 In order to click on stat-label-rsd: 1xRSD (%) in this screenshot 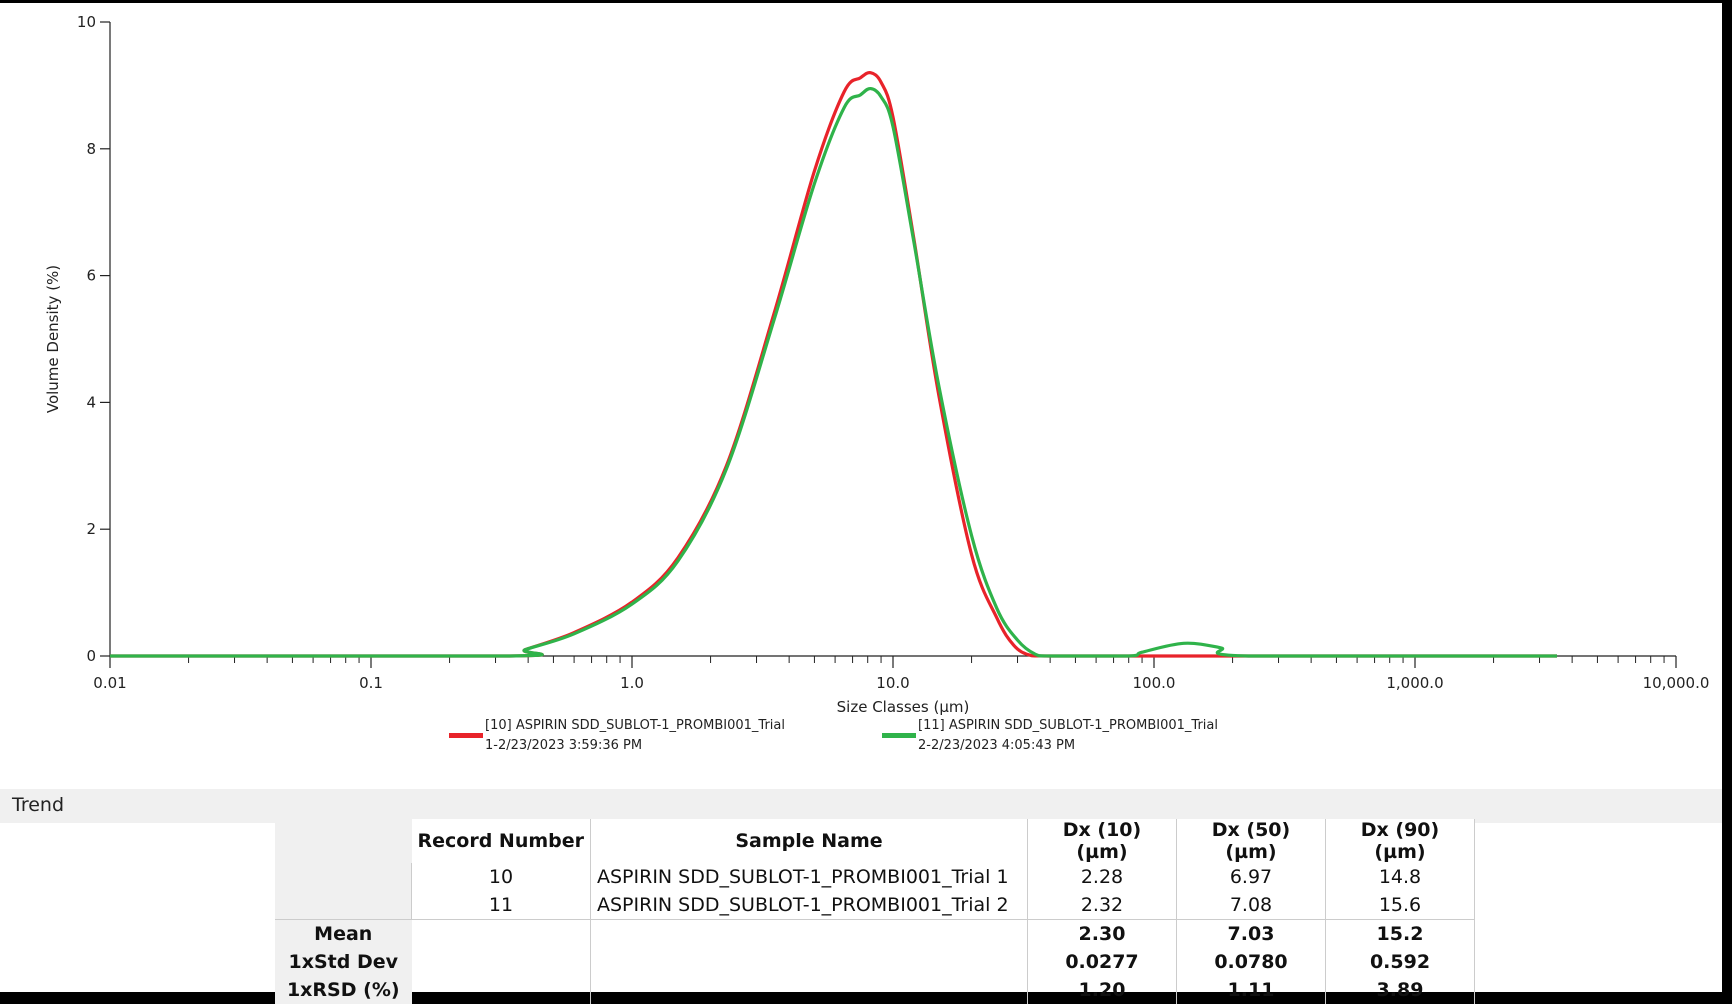, I will do `click(343, 990)`.